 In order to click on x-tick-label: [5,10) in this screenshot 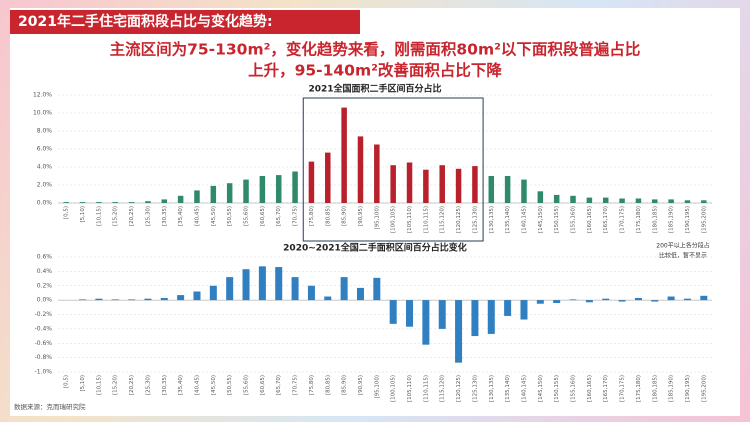, I will do `click(83, 383)`.